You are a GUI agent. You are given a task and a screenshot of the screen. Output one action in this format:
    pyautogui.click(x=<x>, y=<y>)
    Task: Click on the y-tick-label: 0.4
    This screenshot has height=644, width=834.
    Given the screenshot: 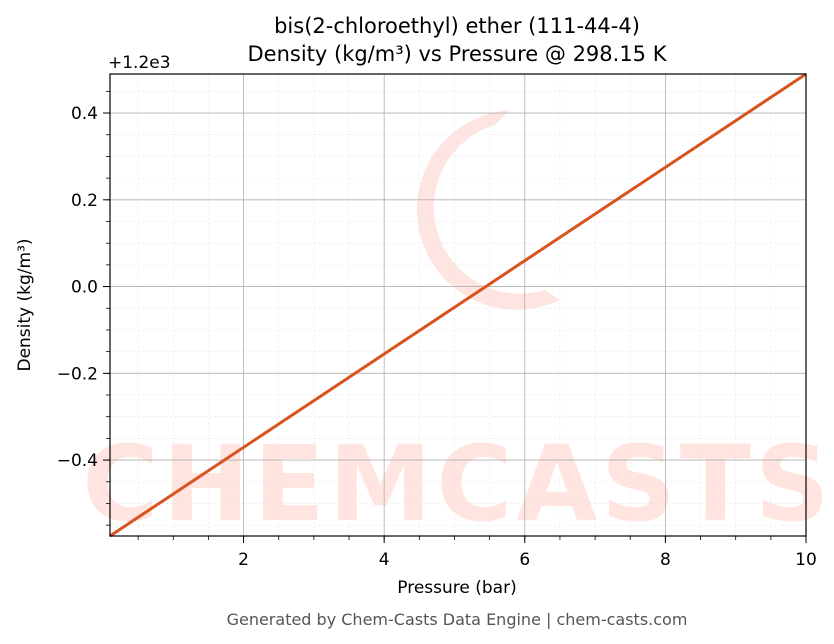 What is the action you would take?
    pyautogui.click(x=84, y=114)
    